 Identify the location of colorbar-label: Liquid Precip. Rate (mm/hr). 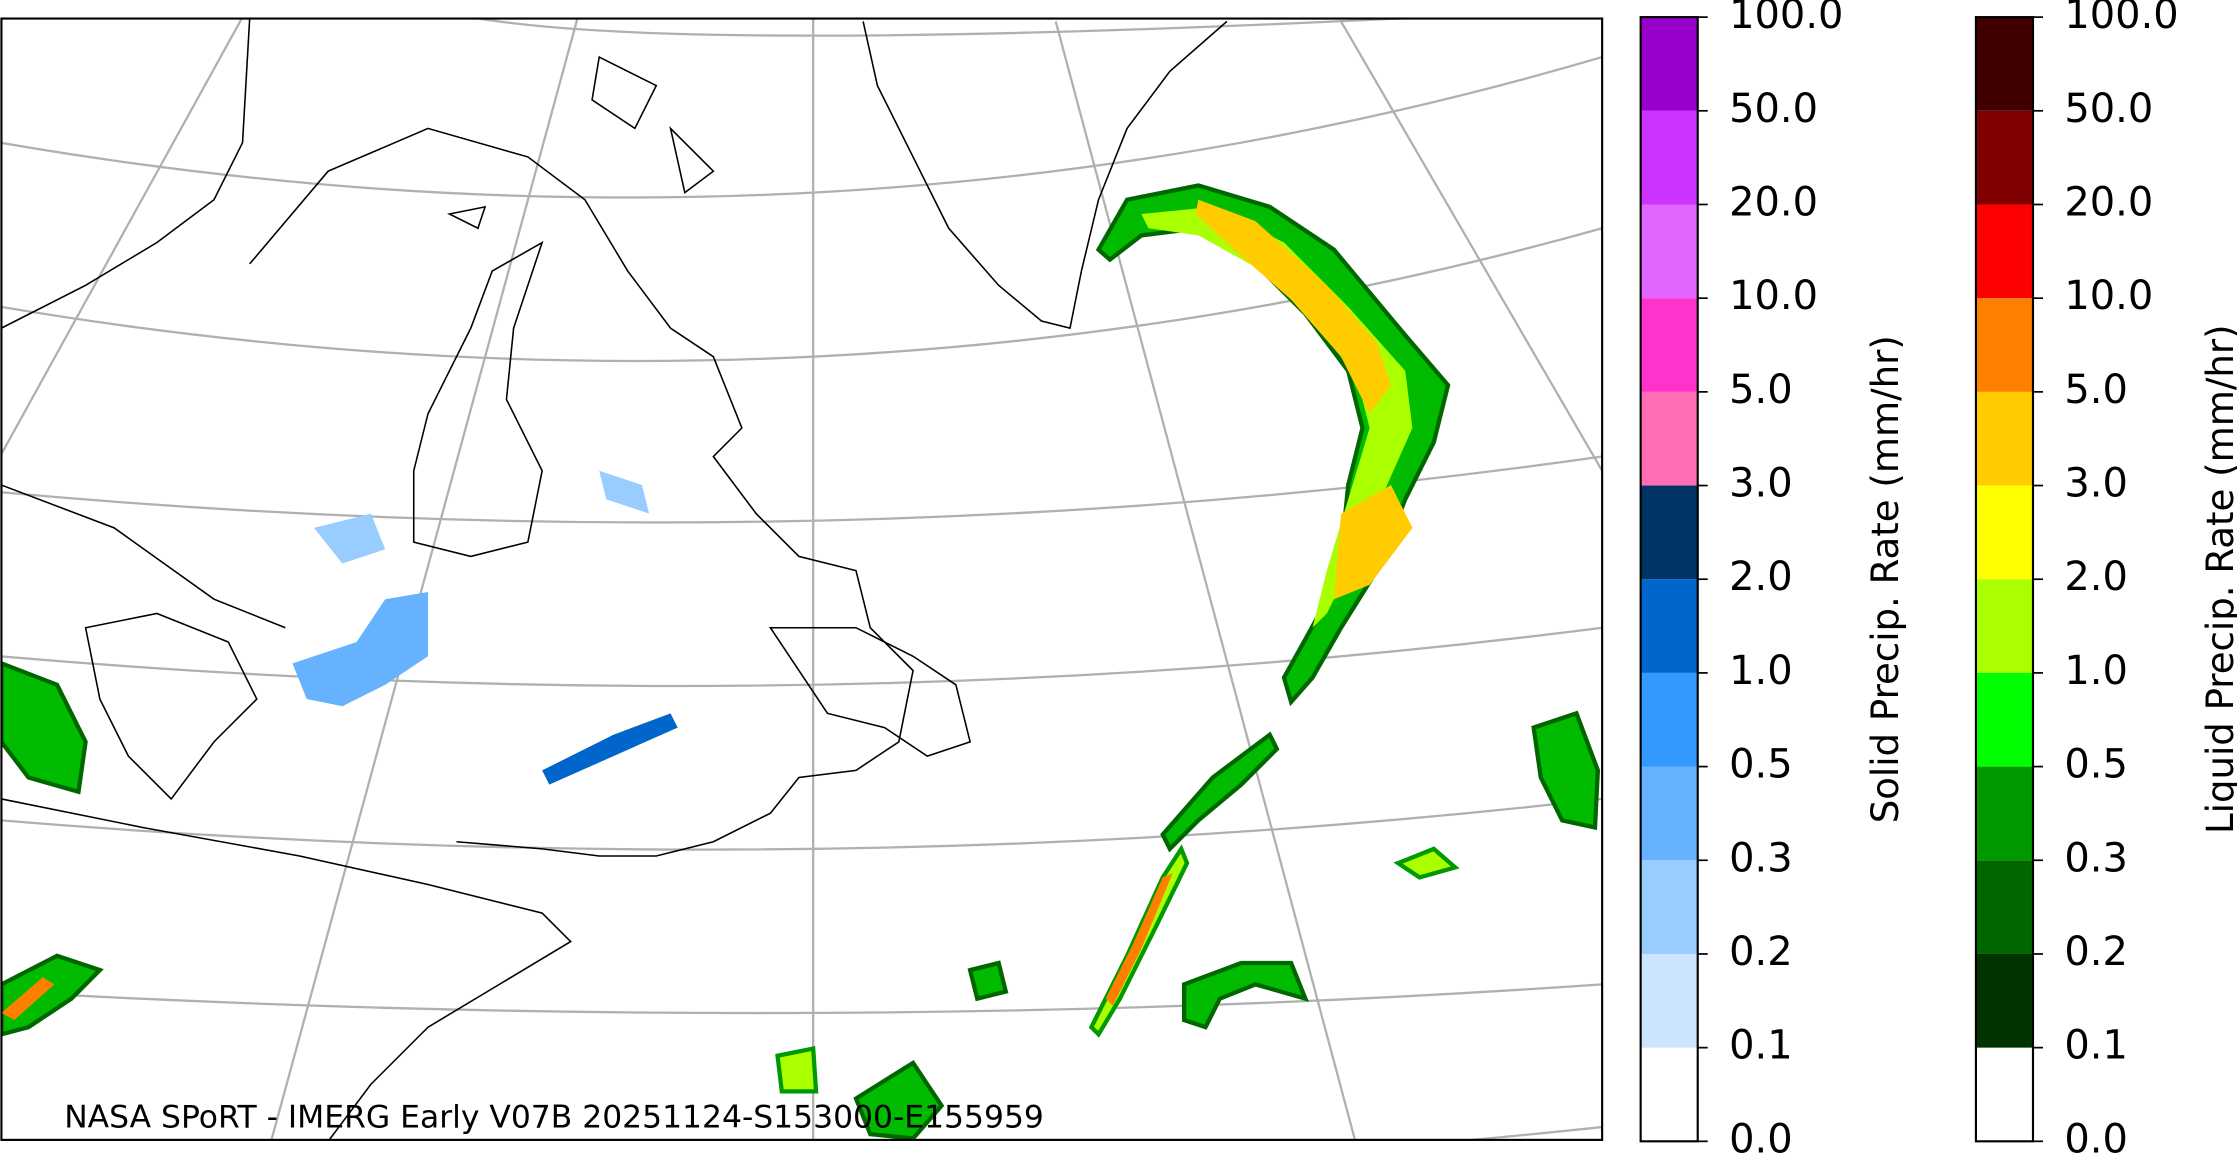
(2218, 579).